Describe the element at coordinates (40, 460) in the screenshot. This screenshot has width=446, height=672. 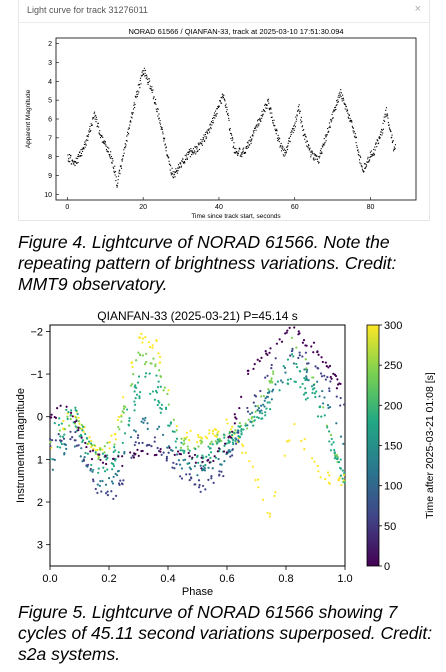
I see `chart2-ytick-label: 1` at that location.